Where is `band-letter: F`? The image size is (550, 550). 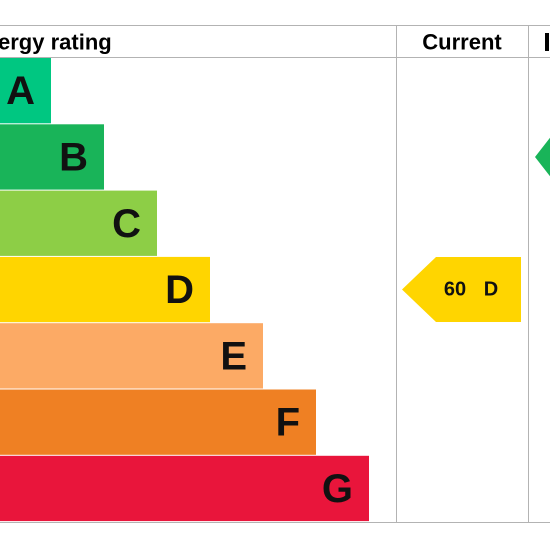 band-letter: F is located at coordinates (288, 423).